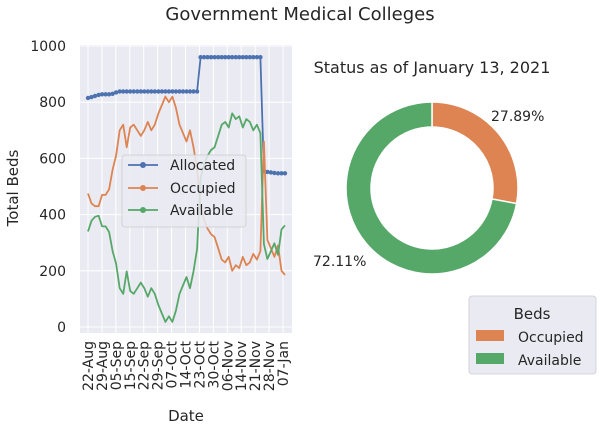 The width and height of the screenshot is (600, 434). I want to click on x-tick-label: 07-Jan, so click(284, 363).